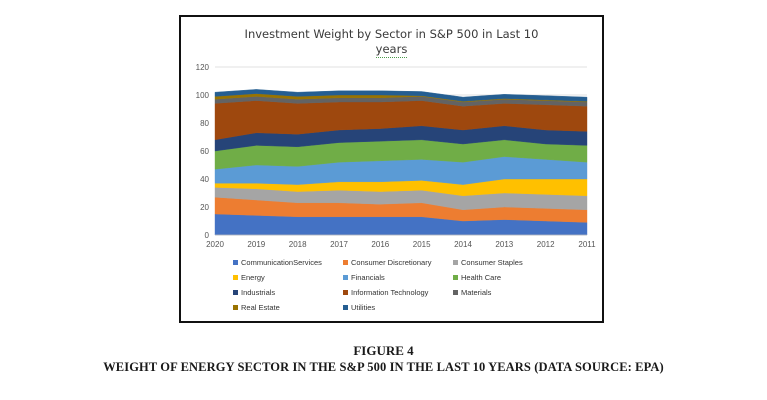  What do you see at coordinates (204, 179) in the screenshot?
I see `y-tick-label: 40` at bounding box center [204, 179].